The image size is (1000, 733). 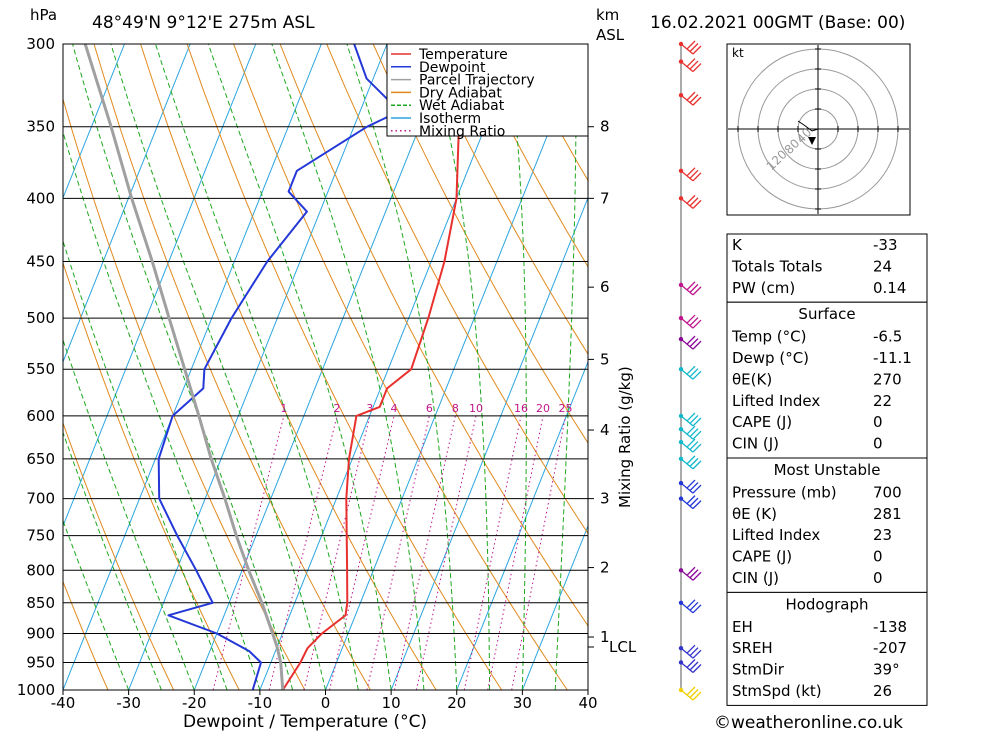 What do you see at coordinates (476, 408) in the screenshot?
I see `mixing-ratio-label: 10` at bounding box center [476, 408].